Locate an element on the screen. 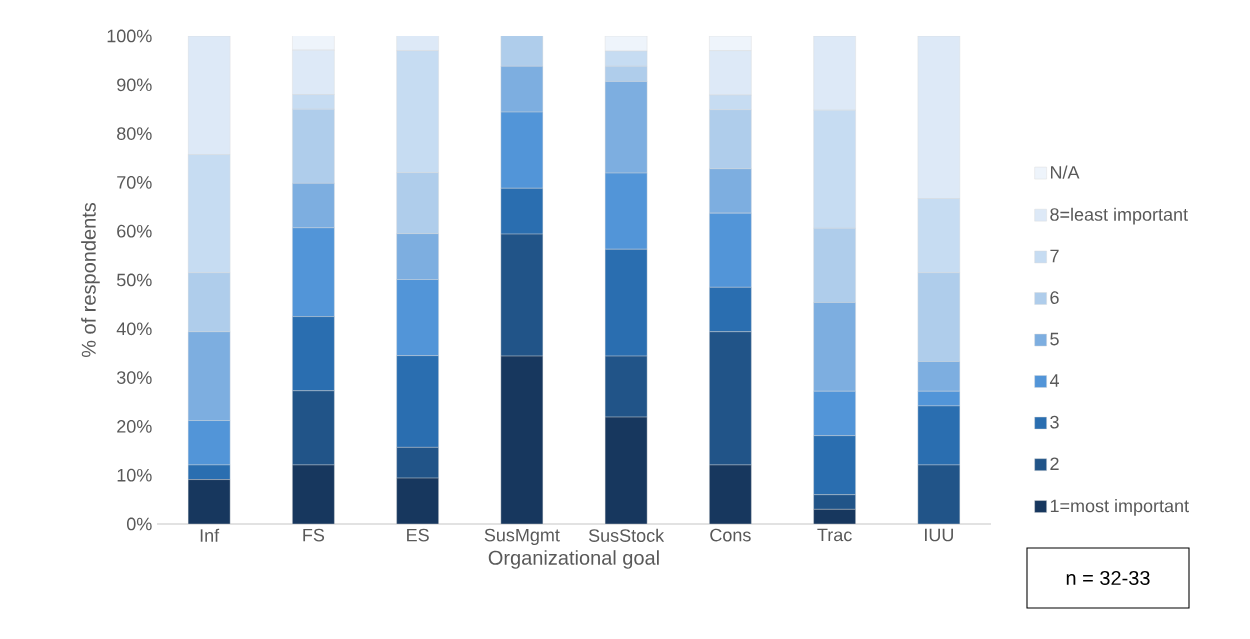 This screenshot has width=1250, height=639. legend-label: 6 is located at coordinates (1054, 297).